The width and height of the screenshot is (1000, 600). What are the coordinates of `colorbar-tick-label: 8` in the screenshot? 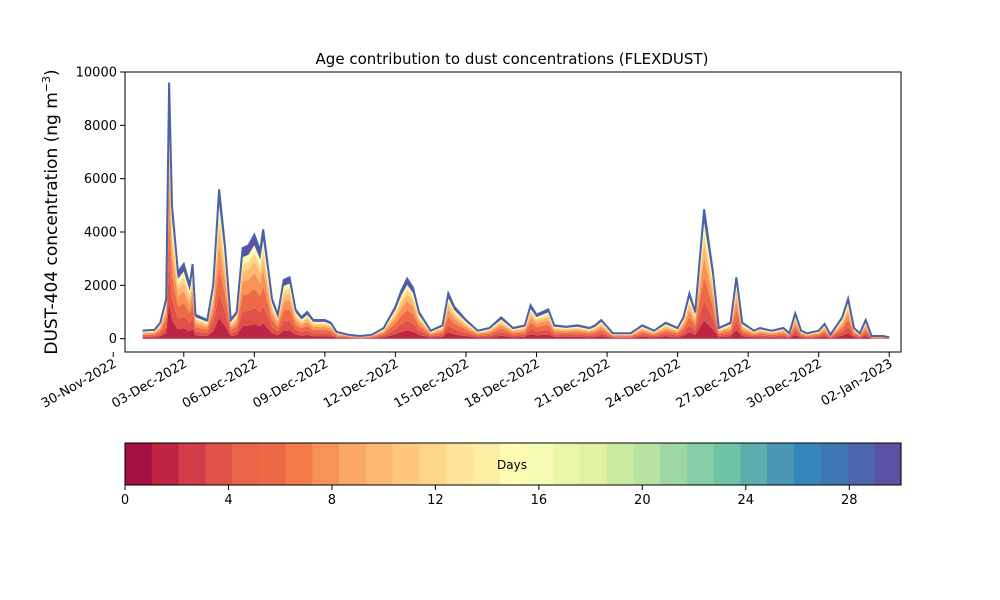 It's located at (332, 500).